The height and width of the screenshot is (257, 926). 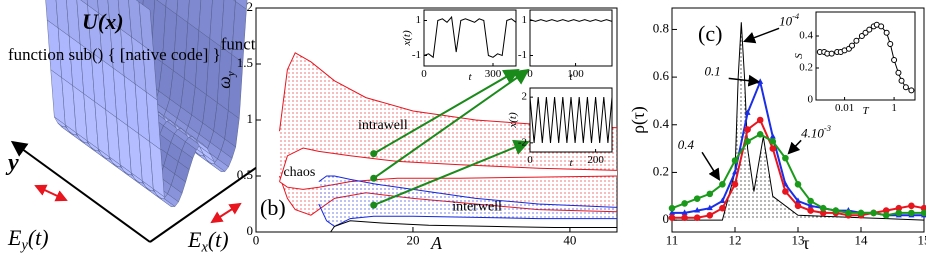 What do you see at coordinates (571, 38) in the screenshot?
I see `plot-frame` at bounding box center [571, 38].